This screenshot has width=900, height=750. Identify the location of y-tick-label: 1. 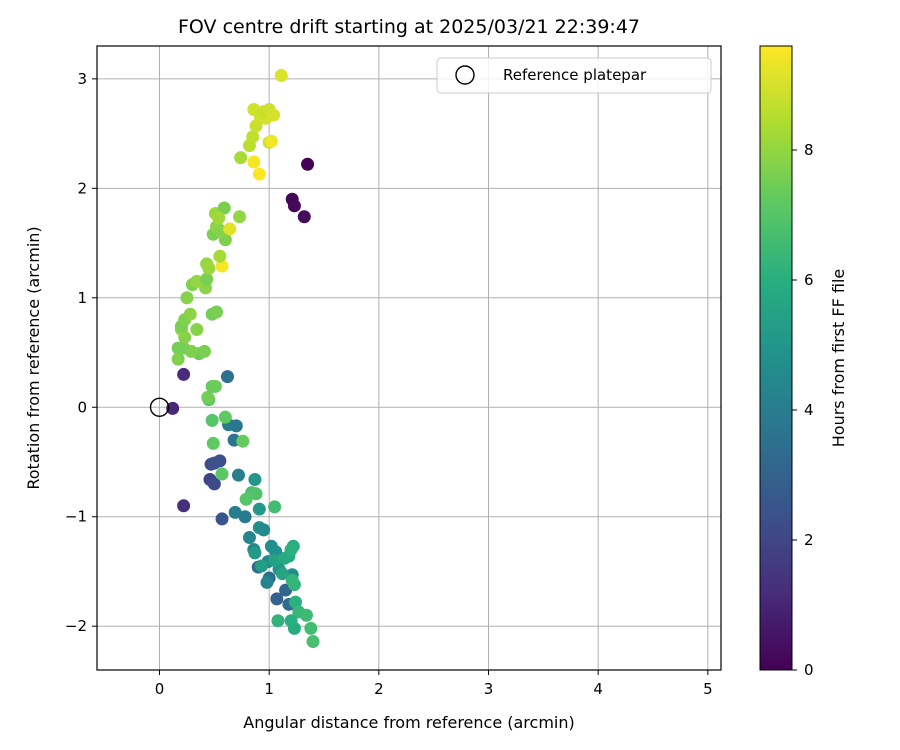
(82, 298).